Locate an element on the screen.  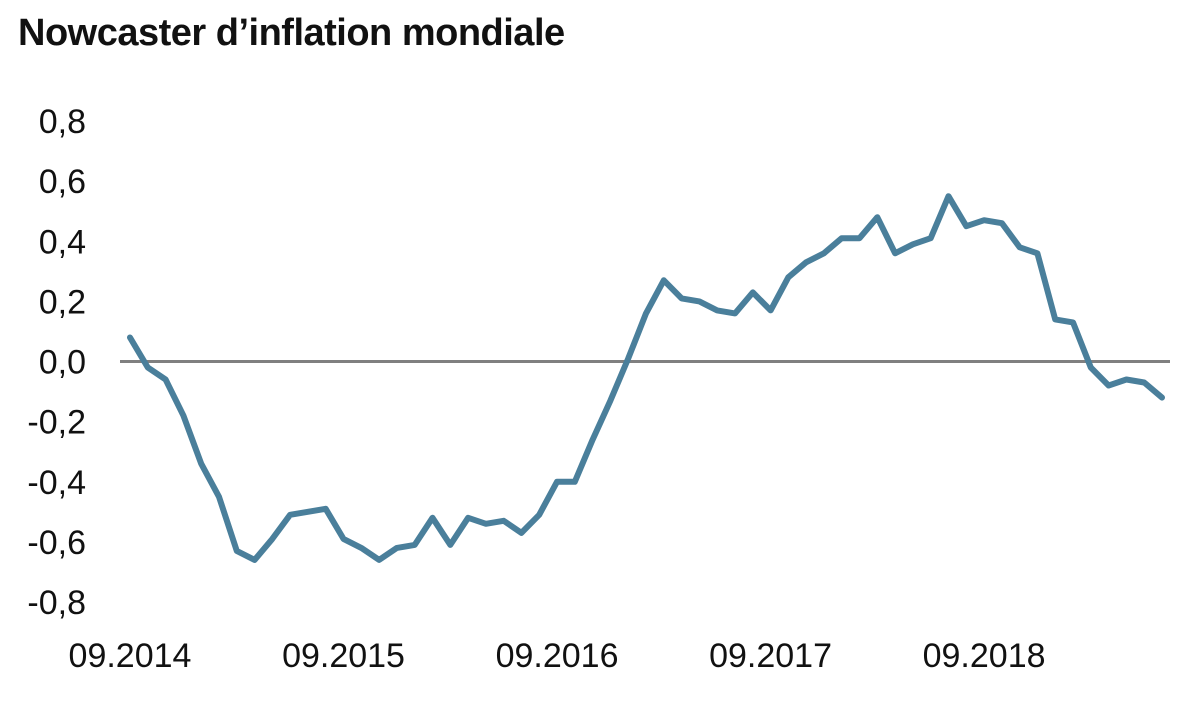
y-tick-label: 0,4 is located at coordinates (62, 242).